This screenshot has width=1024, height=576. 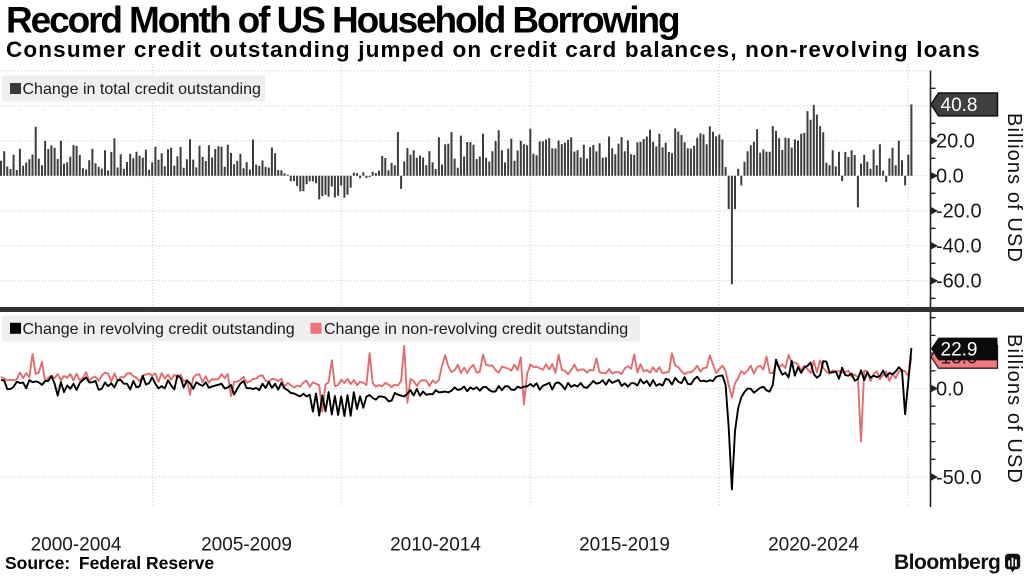 I want to click on svg-text: 22.9, so click(x=959, y=349).